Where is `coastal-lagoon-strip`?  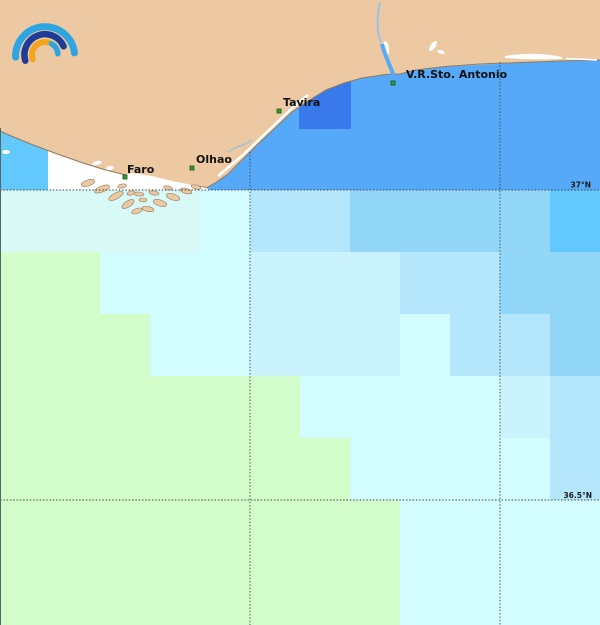
coastal-lagoon-strip is located at coordinates (533, 56).